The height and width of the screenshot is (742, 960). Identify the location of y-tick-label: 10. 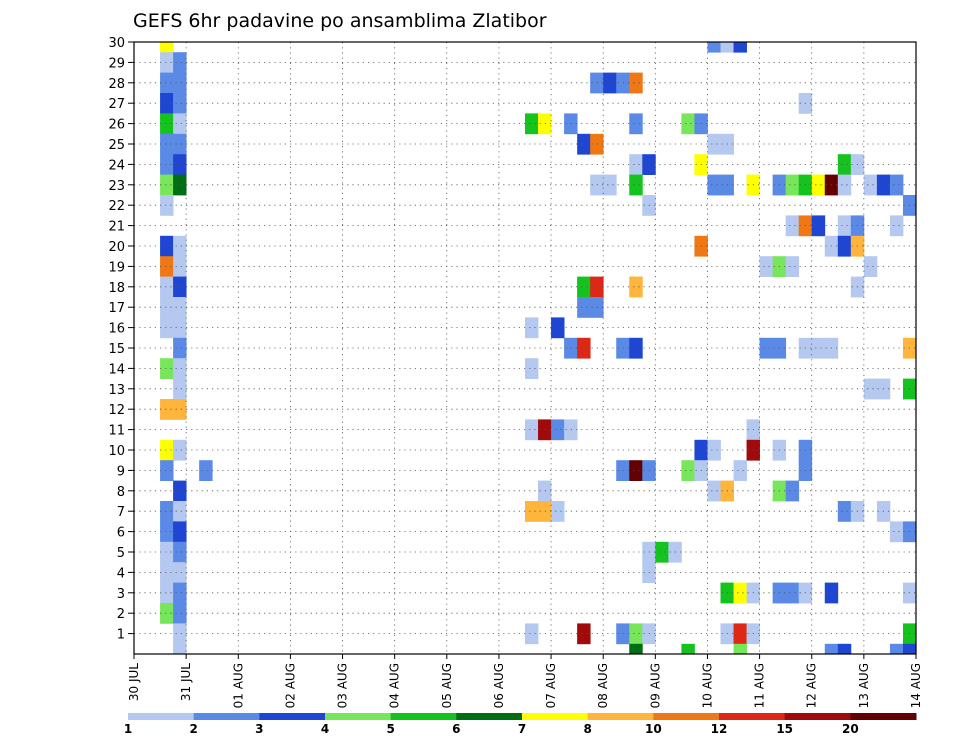
(116, 451).